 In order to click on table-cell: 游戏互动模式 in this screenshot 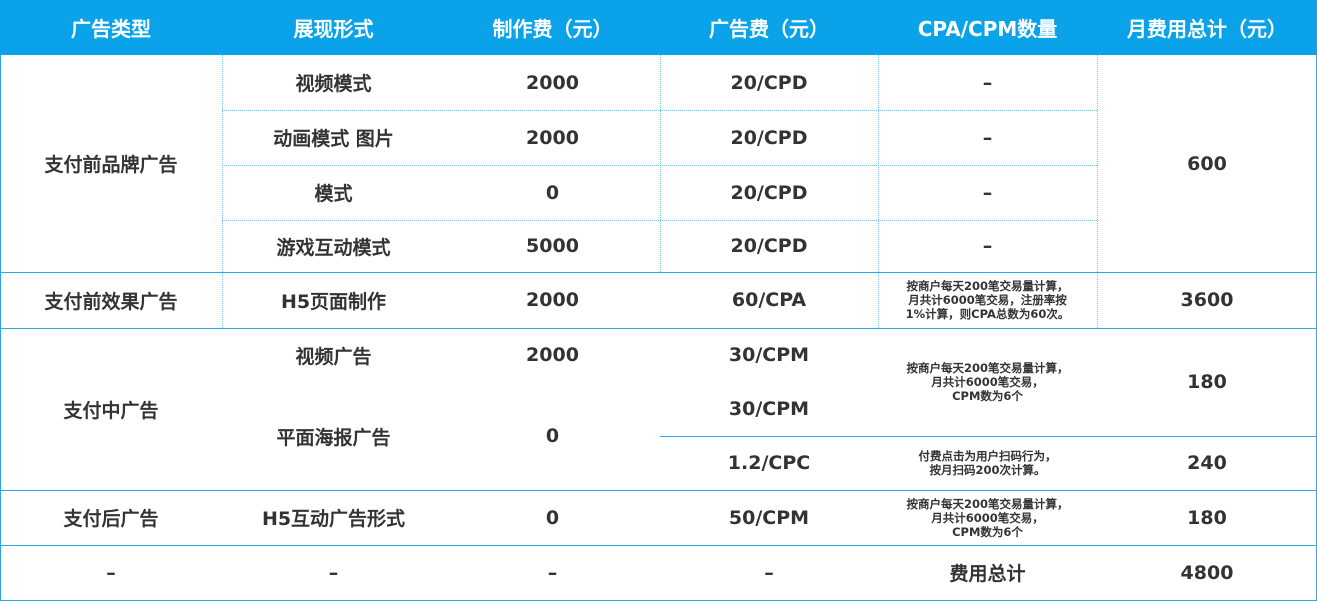, I will do `click(333, 247)`.